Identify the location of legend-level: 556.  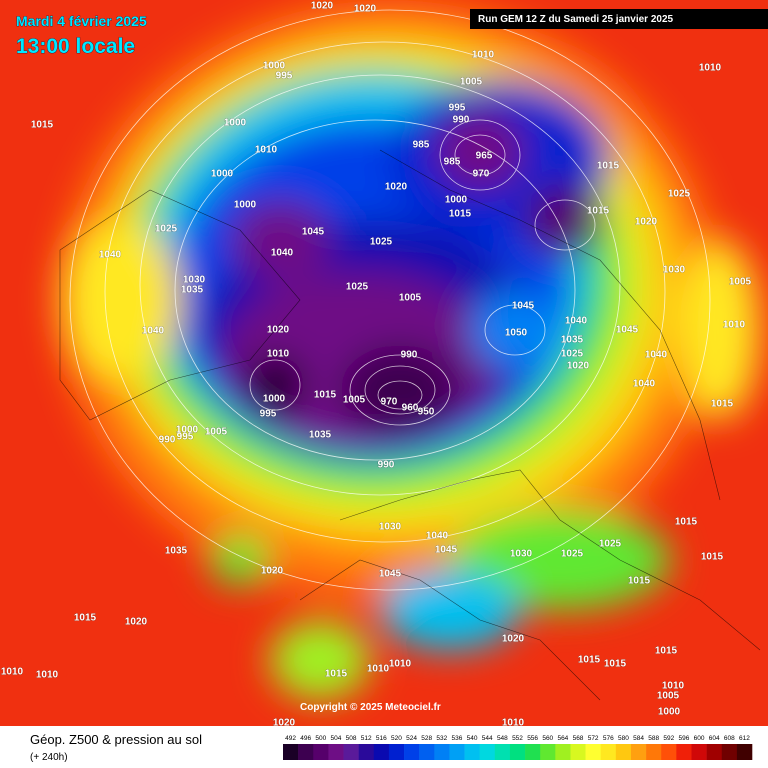
(532, 738).